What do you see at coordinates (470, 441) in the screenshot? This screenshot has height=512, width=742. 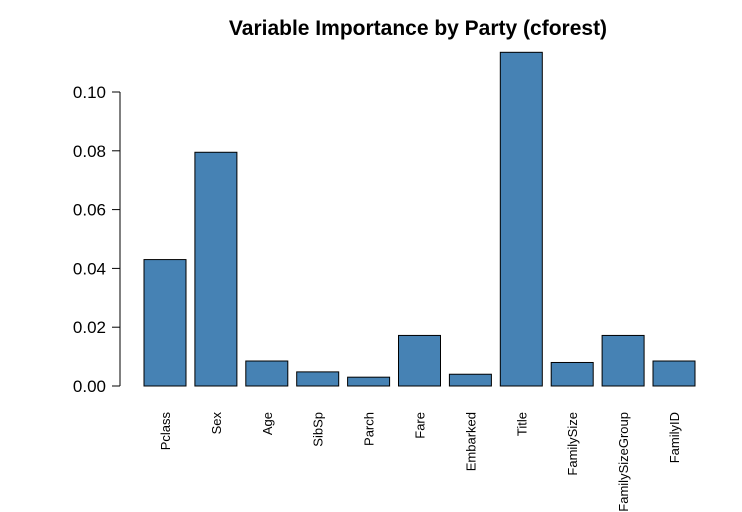 I see `x-tick-label-embarked: Embarked` at bounding box center [470, 441].